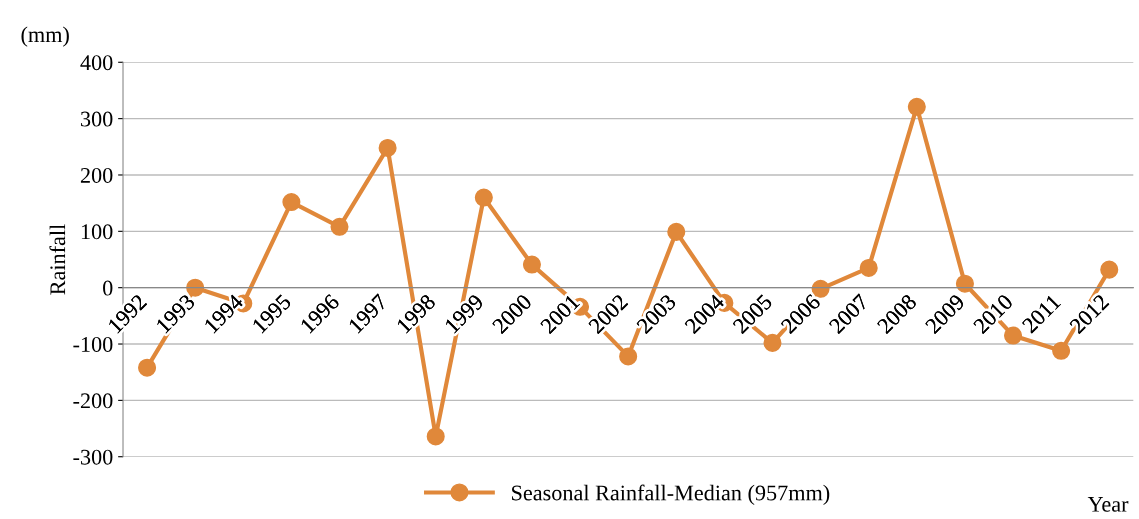  Describe the element at coordinates (96, 175) in the screenshot. I see `y-tick-label: 200` at that location.